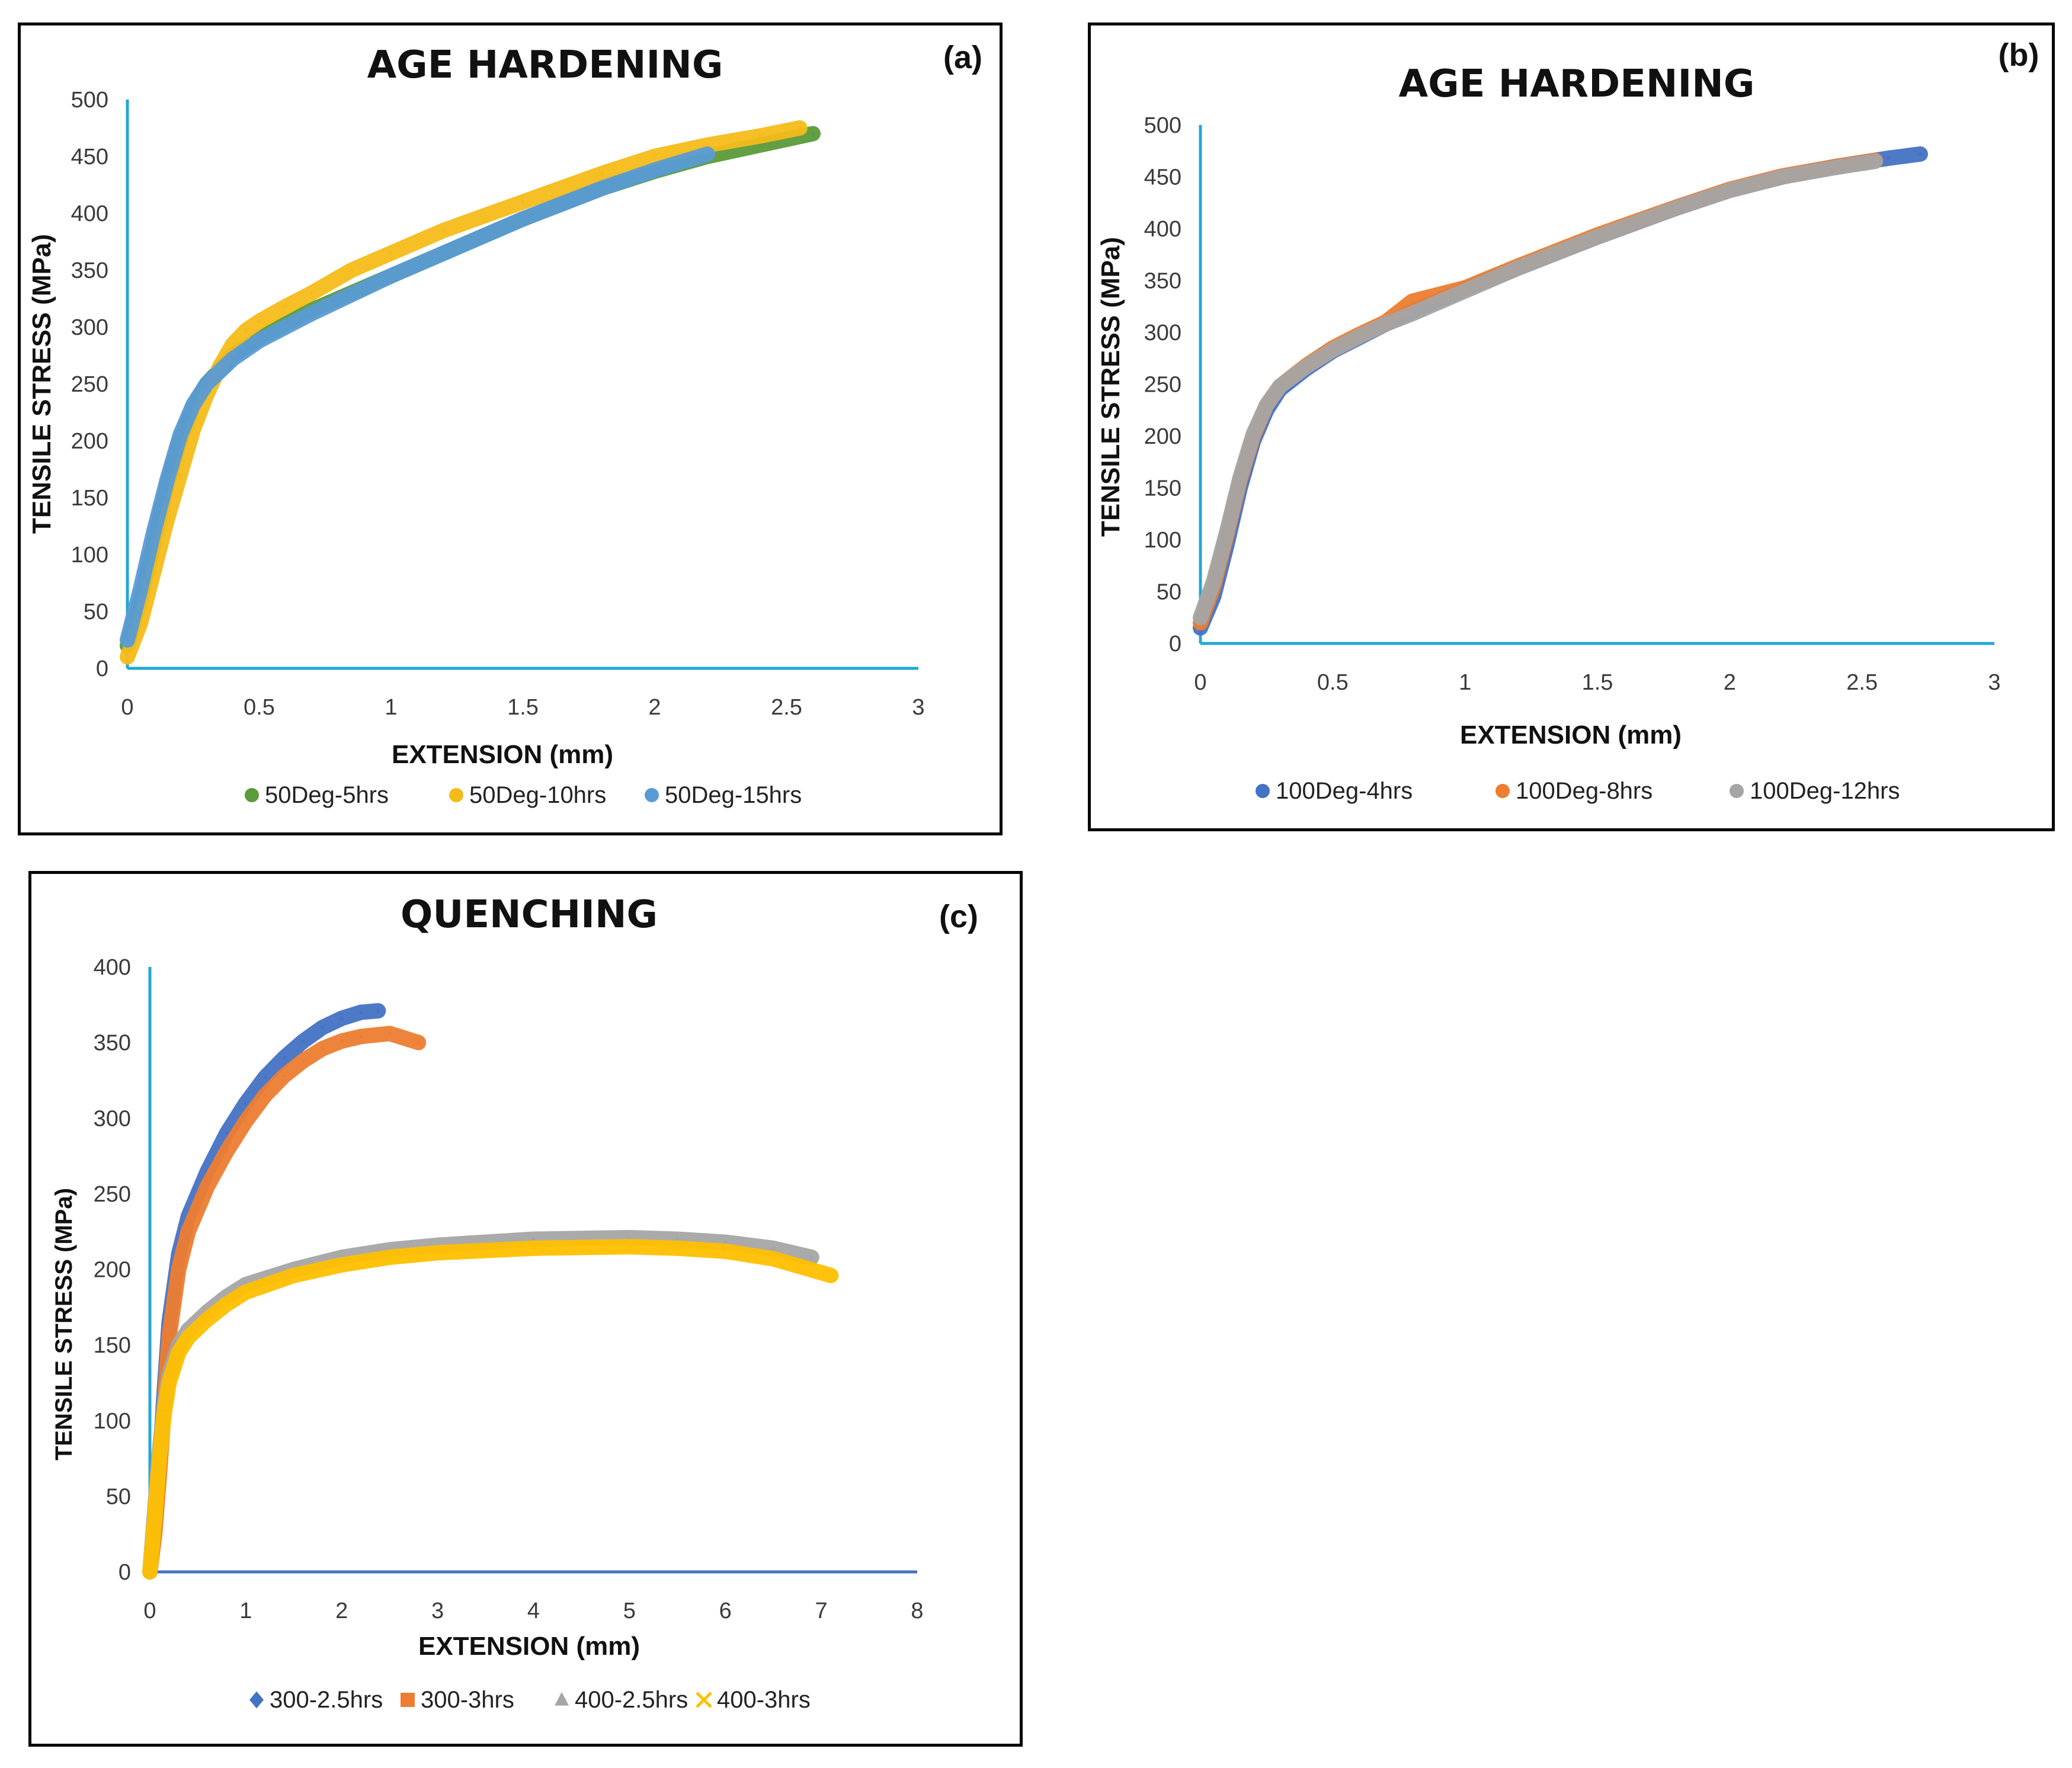 This screenshot has width=2072, height=1768. I want to click on legend-label: 50Deg-10hrs, so click(537, 795).